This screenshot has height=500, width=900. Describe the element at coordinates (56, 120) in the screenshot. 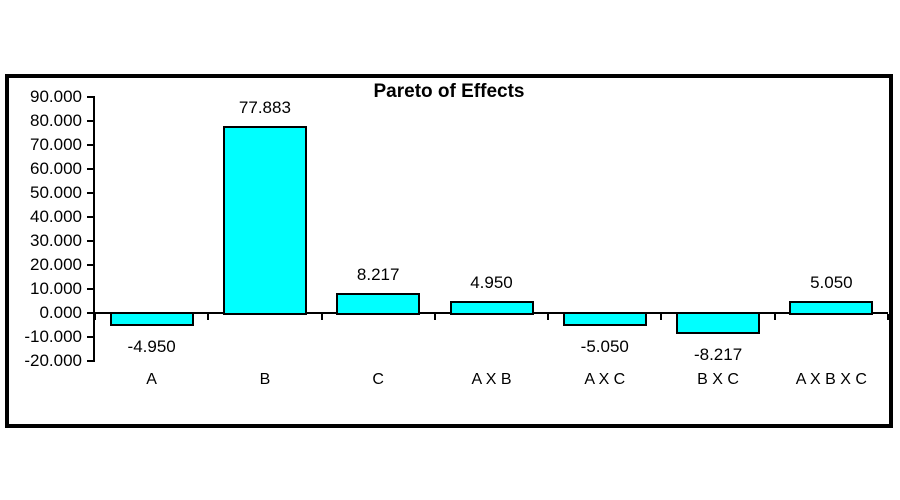

I see `y-axis-tick-label: 80.000` at that location.